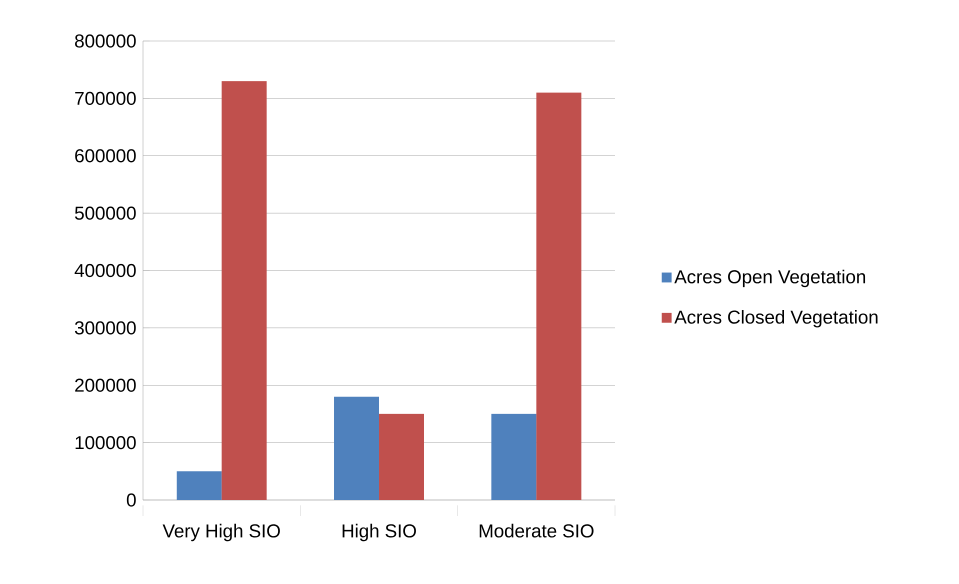 The width and height of the screenshot is (959, 584). I want to click on y-tick-label: 0, so click(131, 500).